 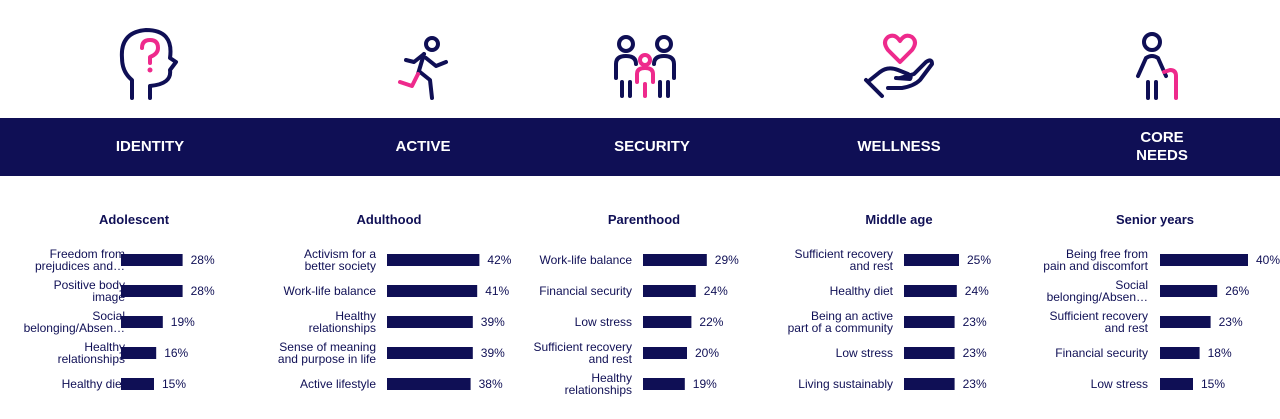 I want to click on family-icon, so click(x=645, y=66).